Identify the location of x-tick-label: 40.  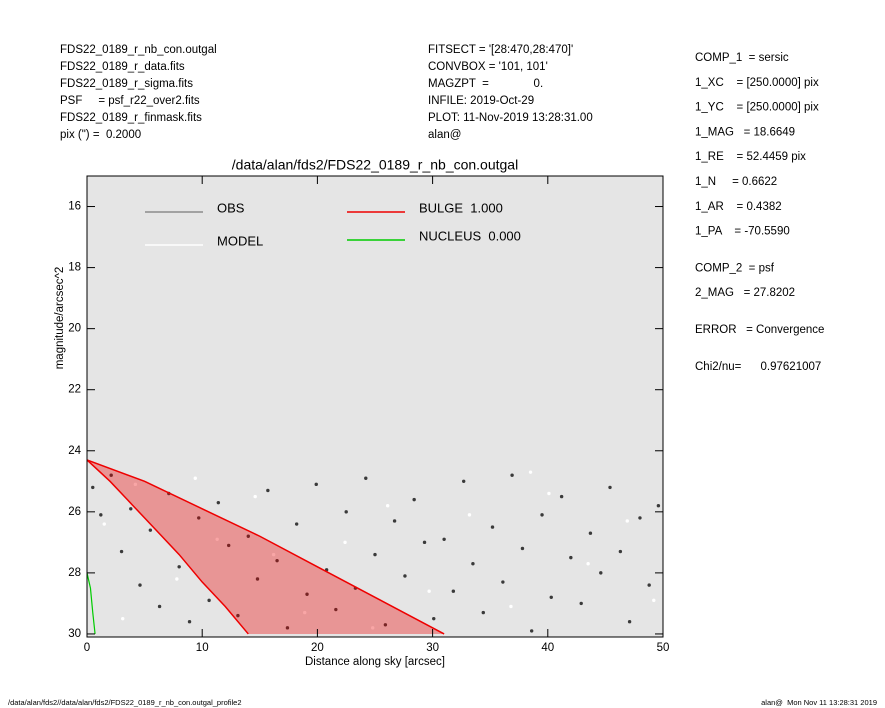
(547, 648).